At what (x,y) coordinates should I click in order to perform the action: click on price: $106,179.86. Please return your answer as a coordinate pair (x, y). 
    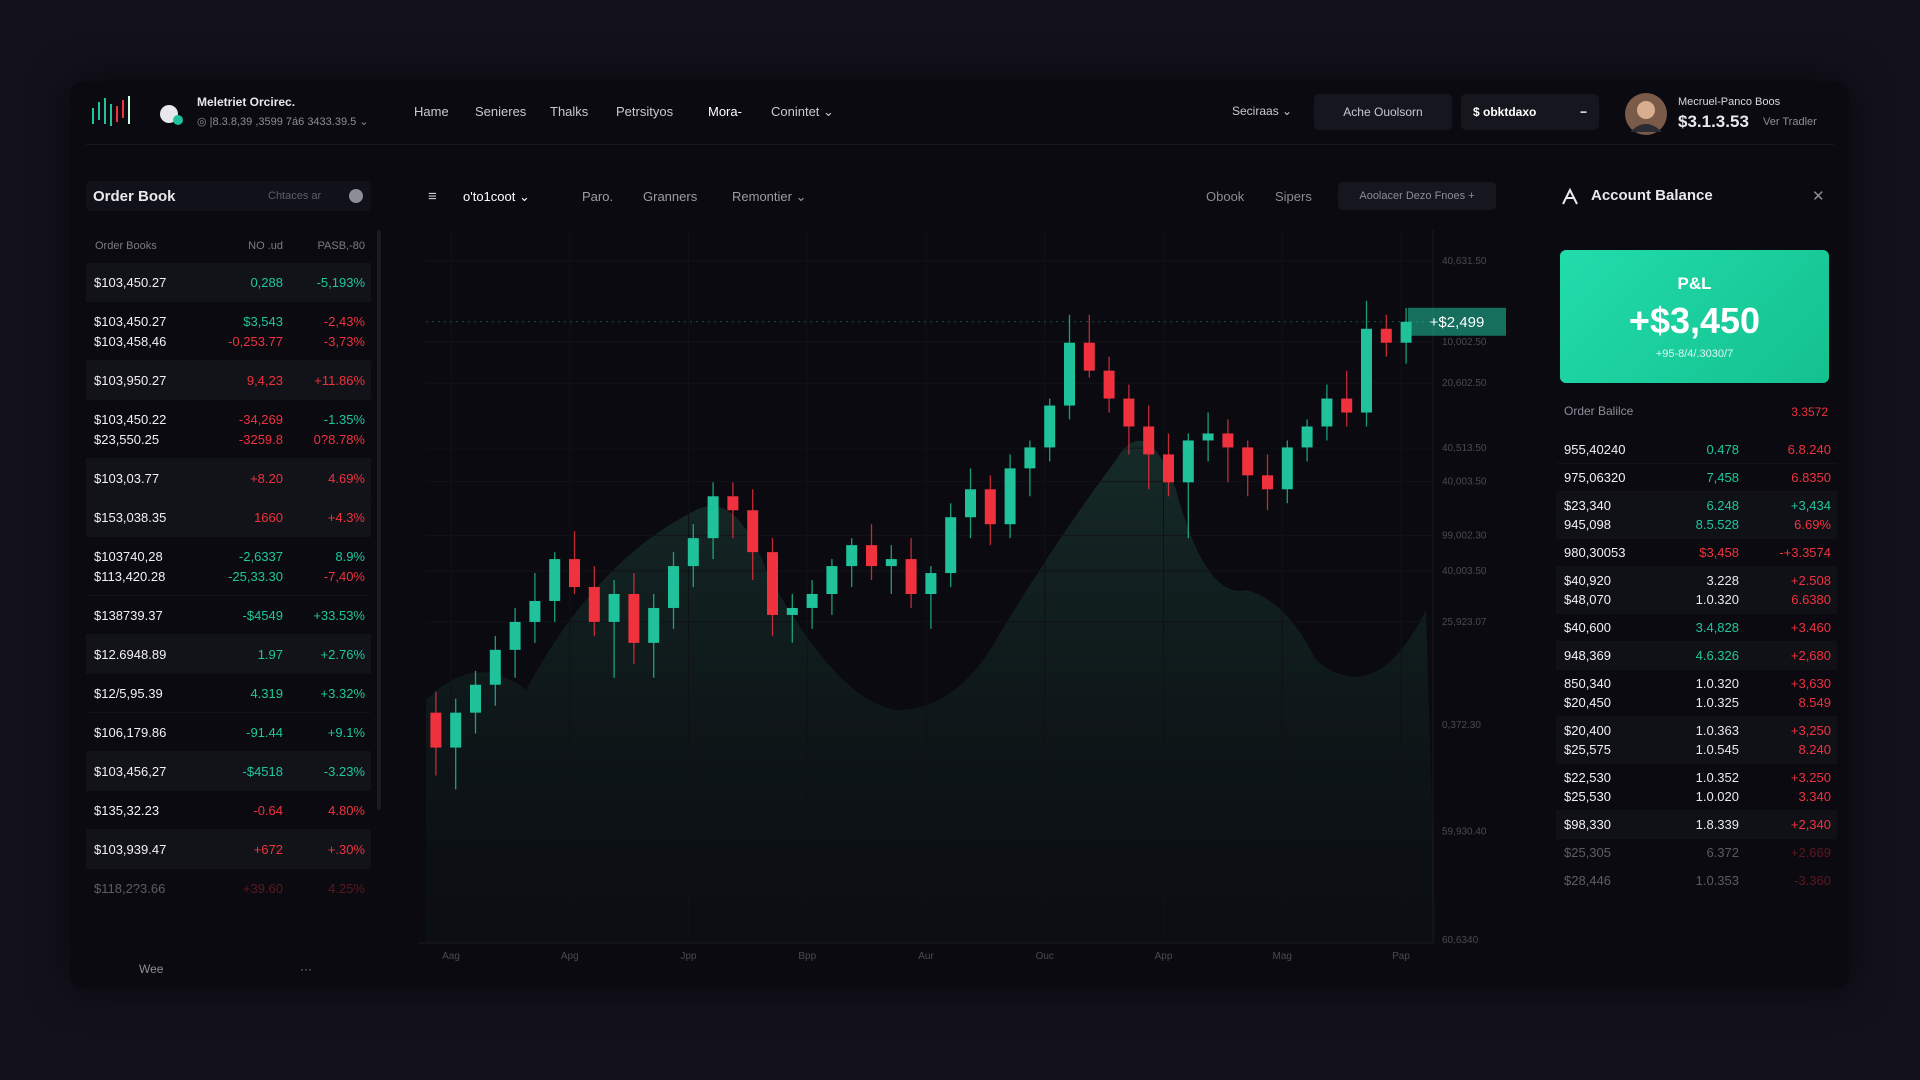
    Looking at the image, I should click on (130, 732).